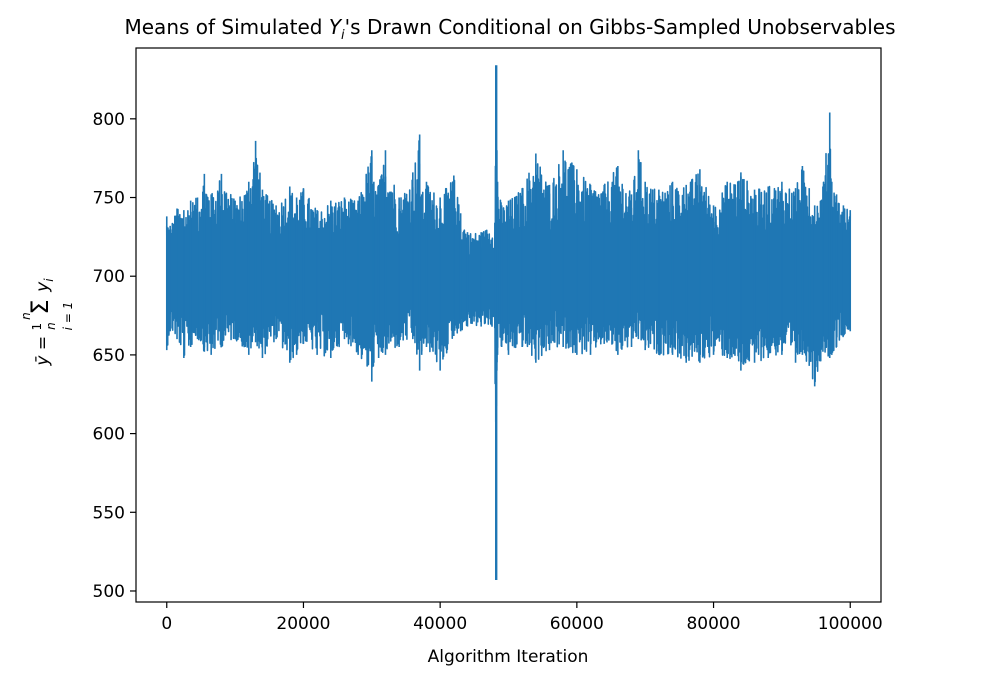  I want to click on y-tick-label: 600, so click(109, 435).